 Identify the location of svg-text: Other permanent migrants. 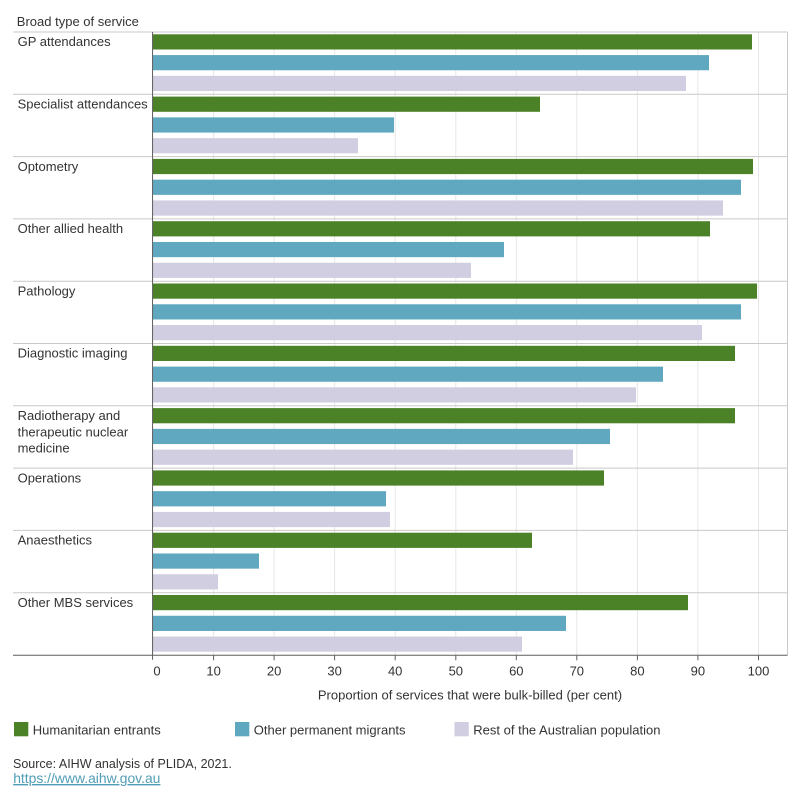
(330, 730).